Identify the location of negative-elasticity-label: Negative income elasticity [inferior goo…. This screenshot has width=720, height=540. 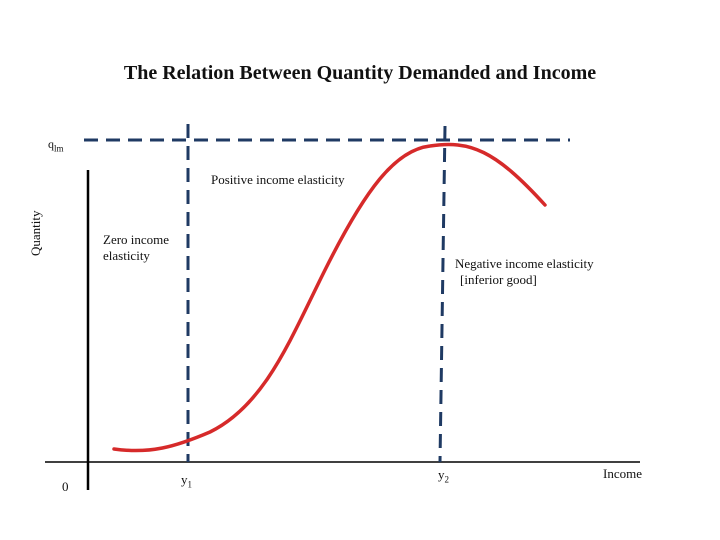
(524, 271).